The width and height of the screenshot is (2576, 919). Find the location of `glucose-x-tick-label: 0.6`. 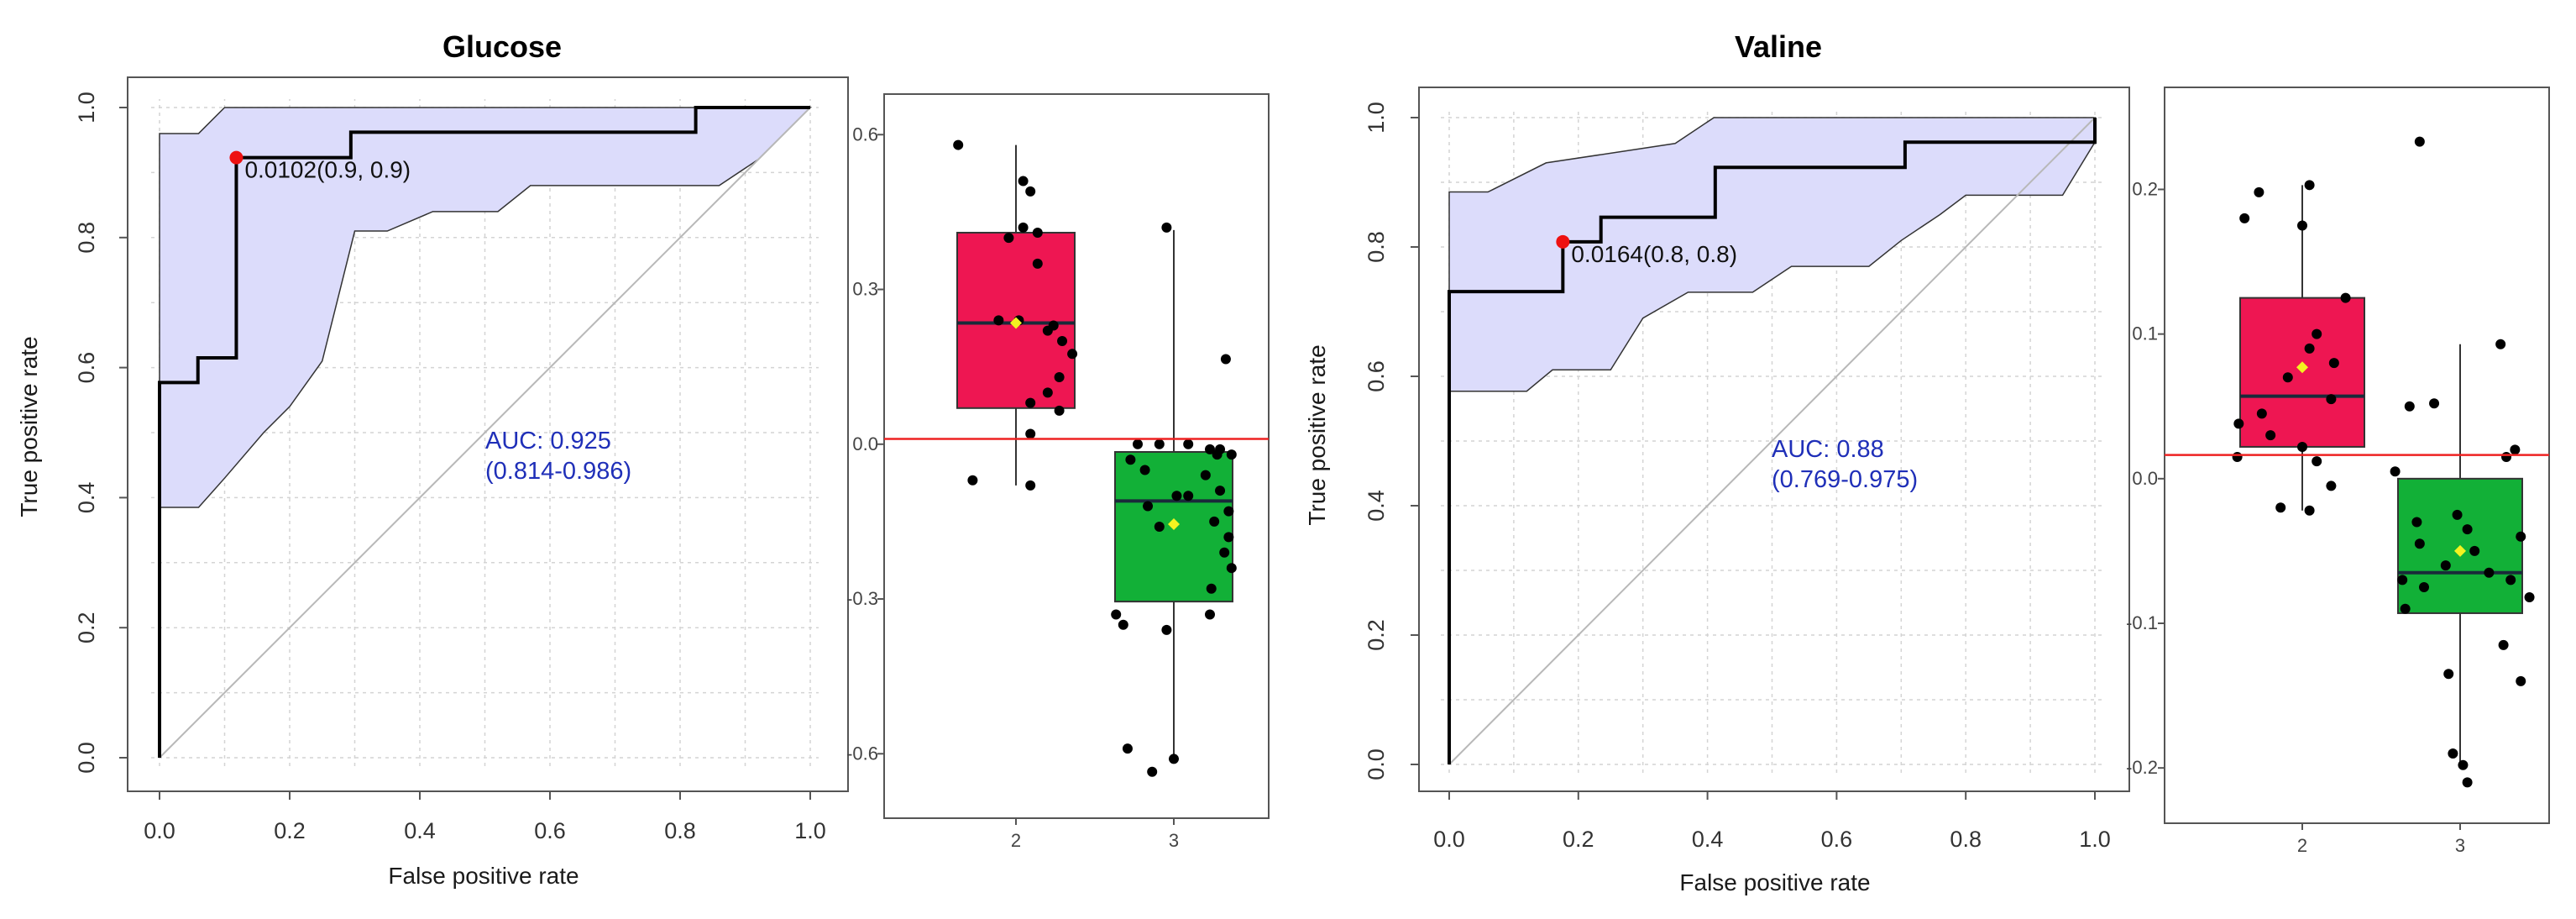

glucose-x-tick-label: 0.6 is located at coordinates (550, 831).